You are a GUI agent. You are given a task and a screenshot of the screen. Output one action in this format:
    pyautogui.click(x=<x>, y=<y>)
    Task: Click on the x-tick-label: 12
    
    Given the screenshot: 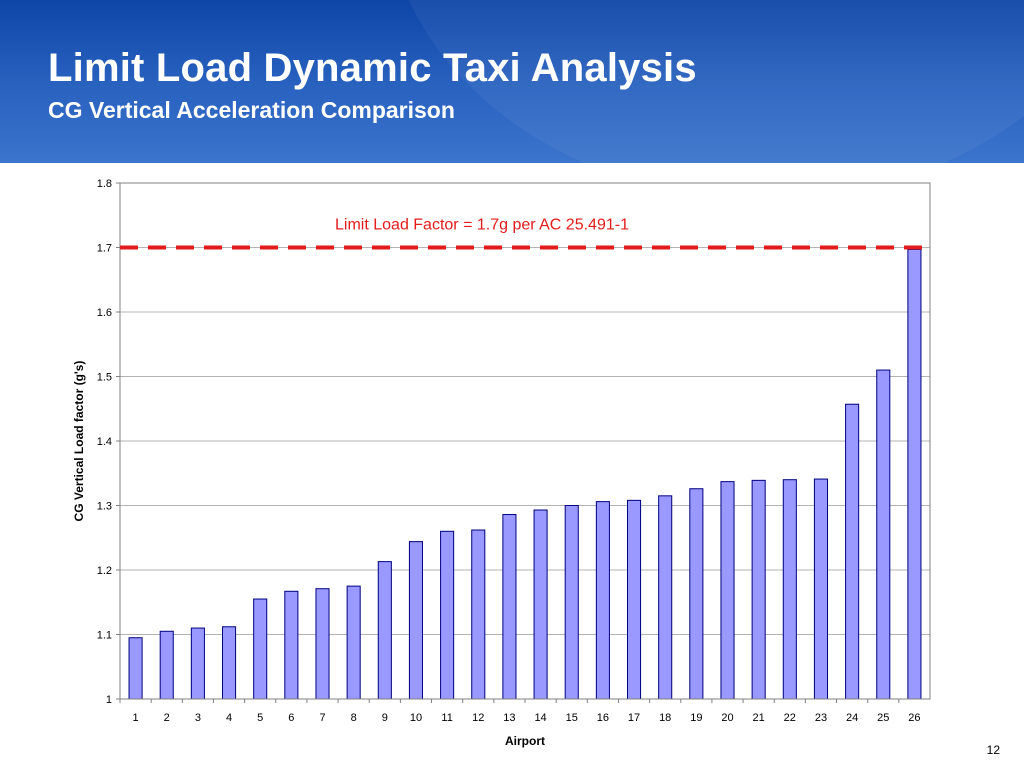 What is the action you would take?
    pyautogui.click(x=478, y=718)
    